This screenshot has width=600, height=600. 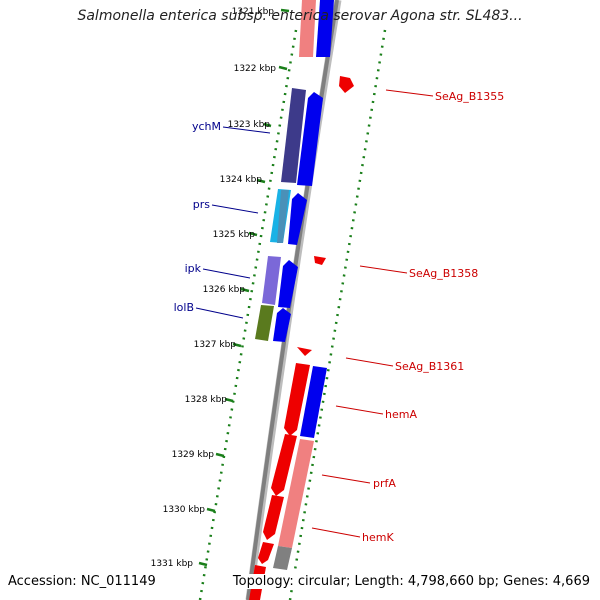 I want to click on kbp-ticks, so click(x=244, y=287).